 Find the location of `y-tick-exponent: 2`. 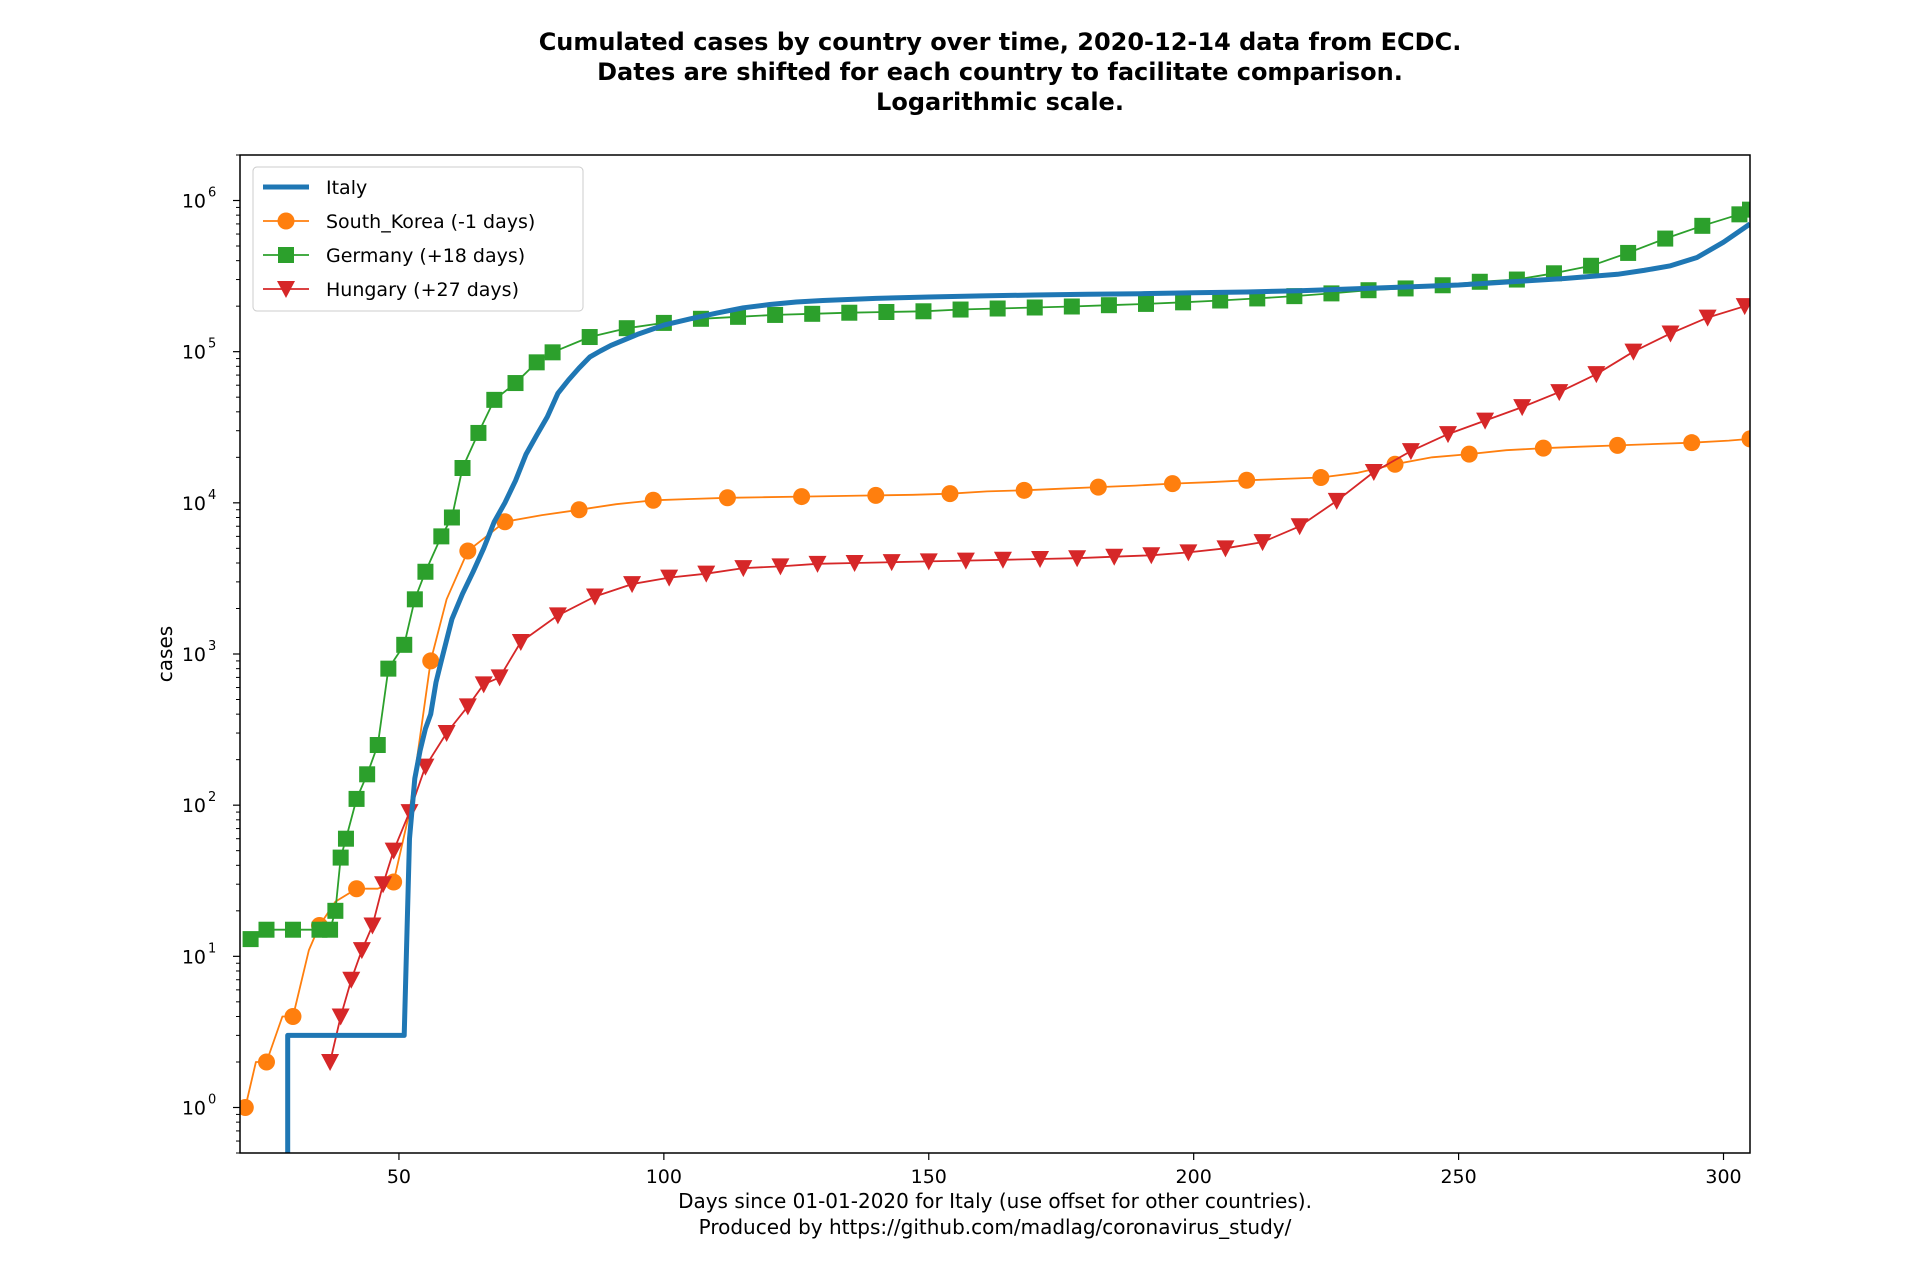

y-tick-exponent: 2 is located at coordinates (212, 797).